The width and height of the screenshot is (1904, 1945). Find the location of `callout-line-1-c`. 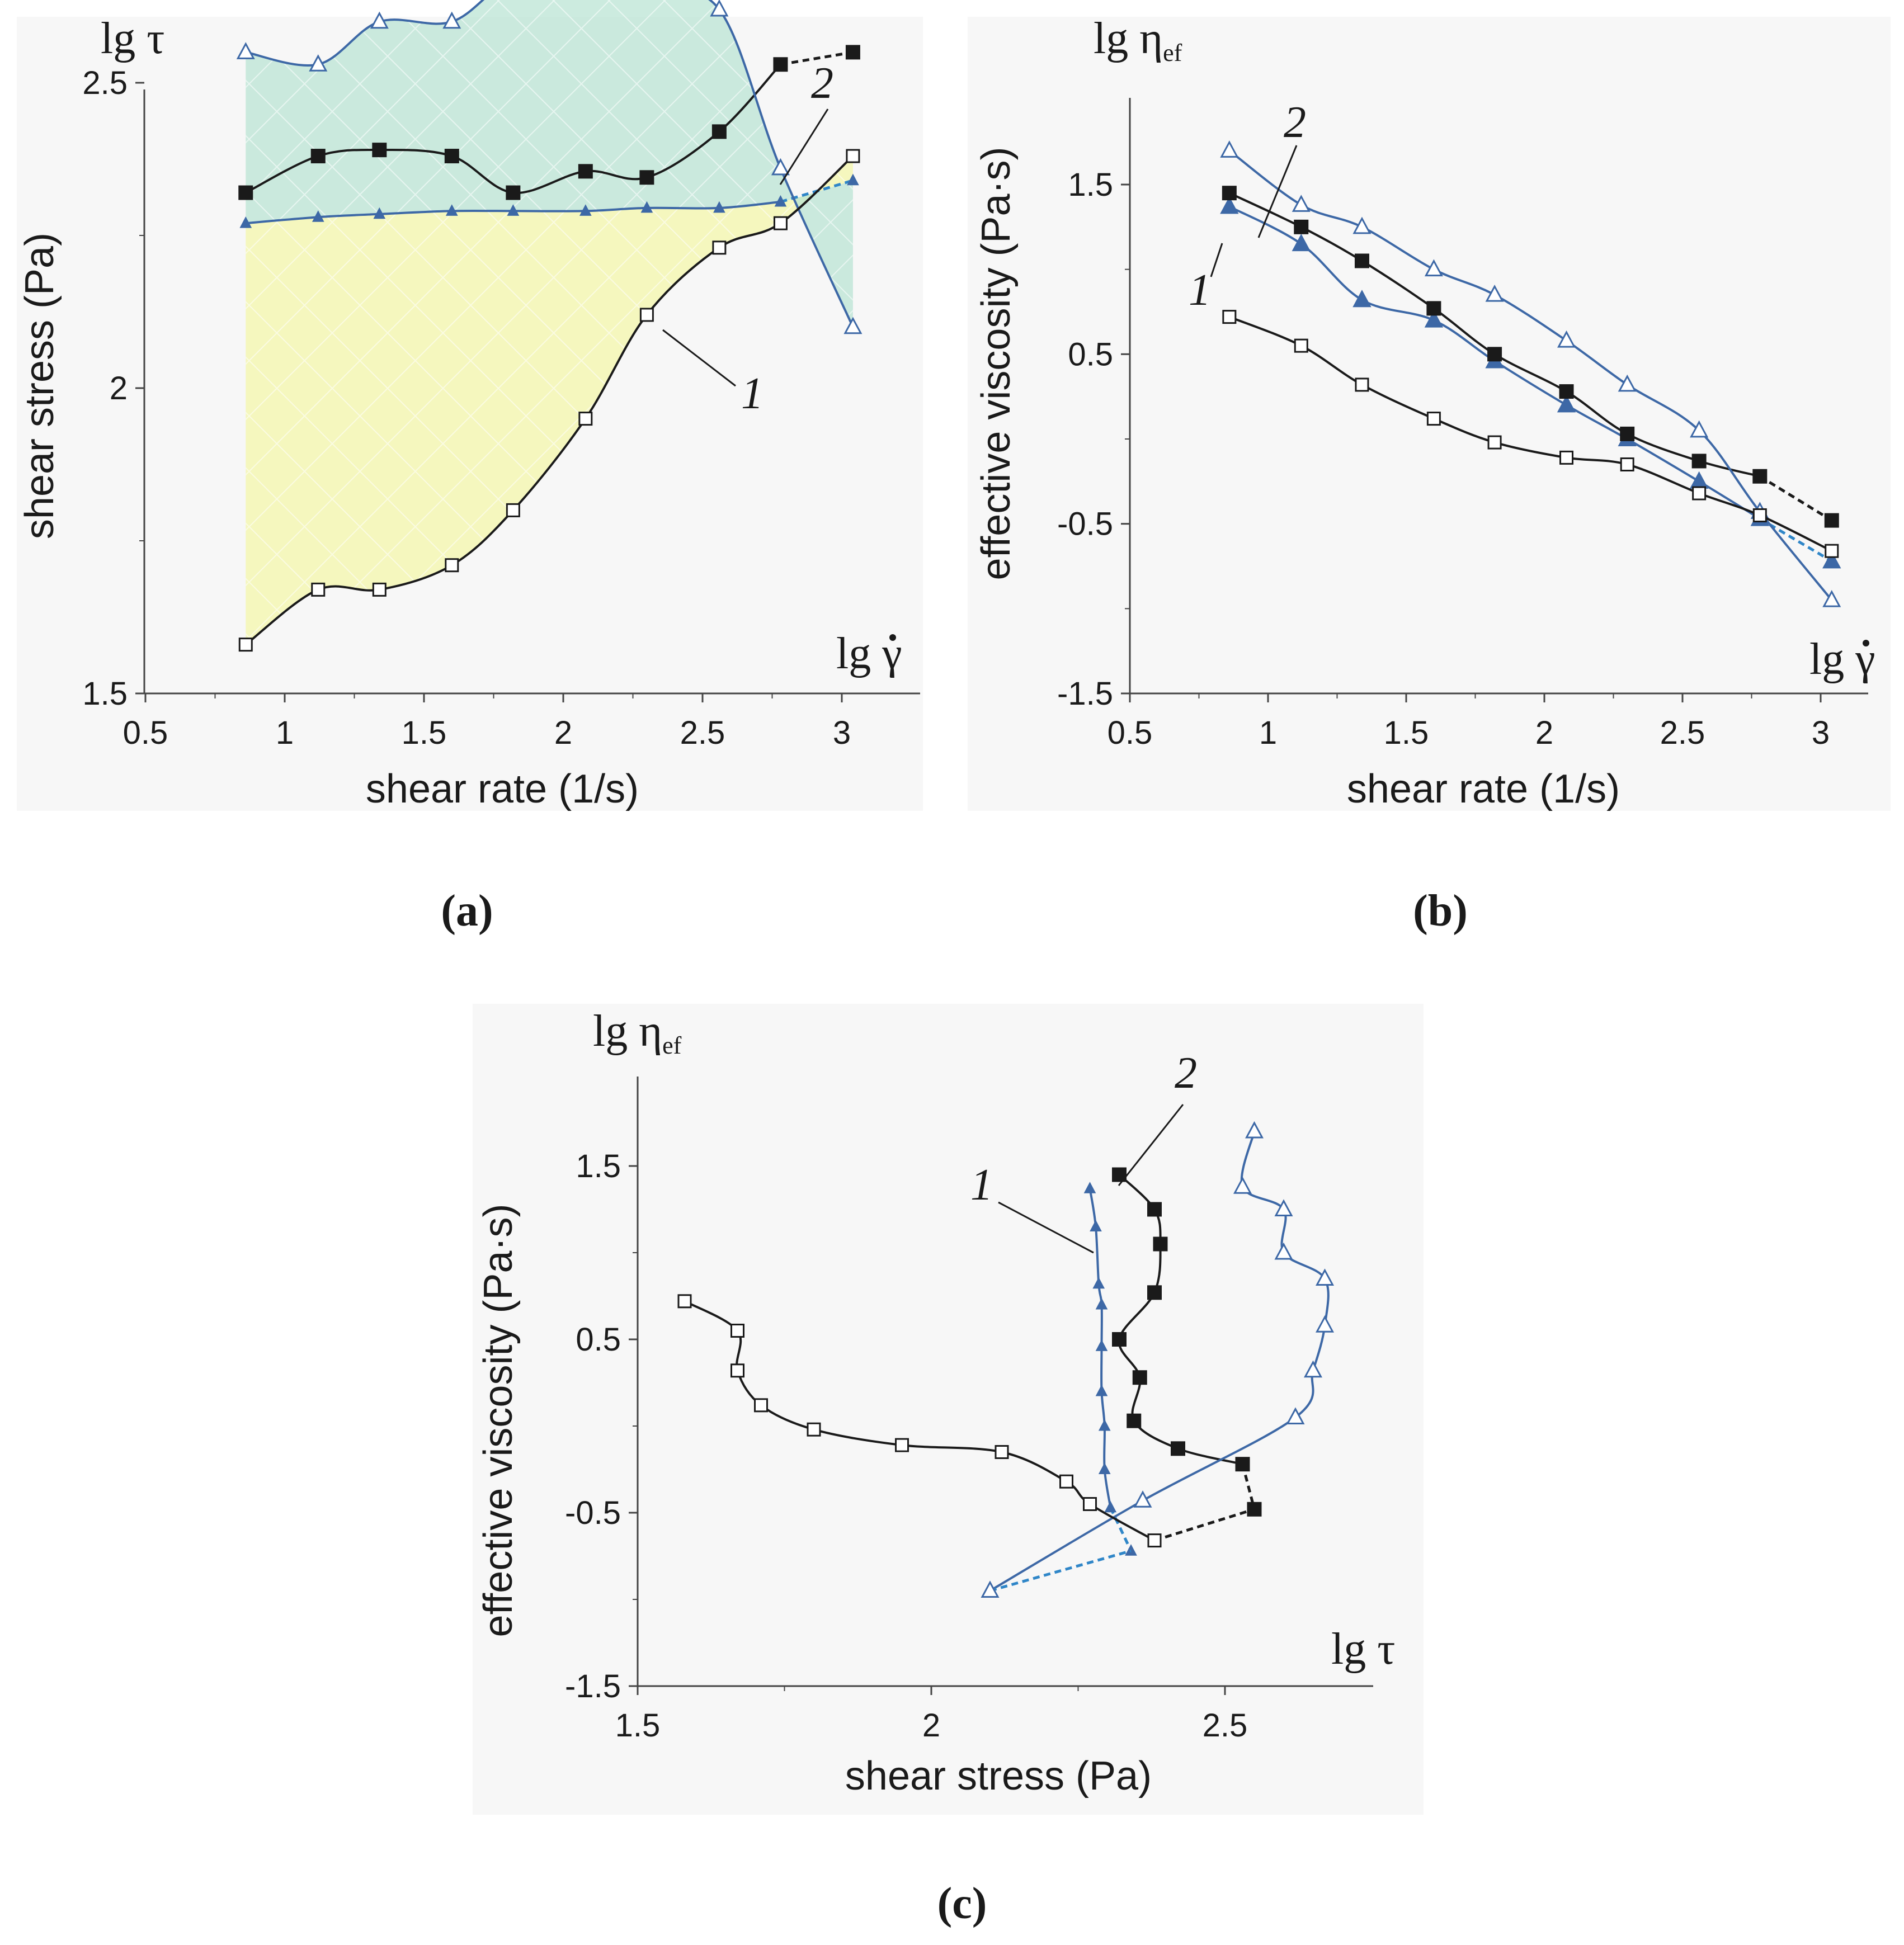

callout-line-1-c is located at coordinates (1046, 1228).